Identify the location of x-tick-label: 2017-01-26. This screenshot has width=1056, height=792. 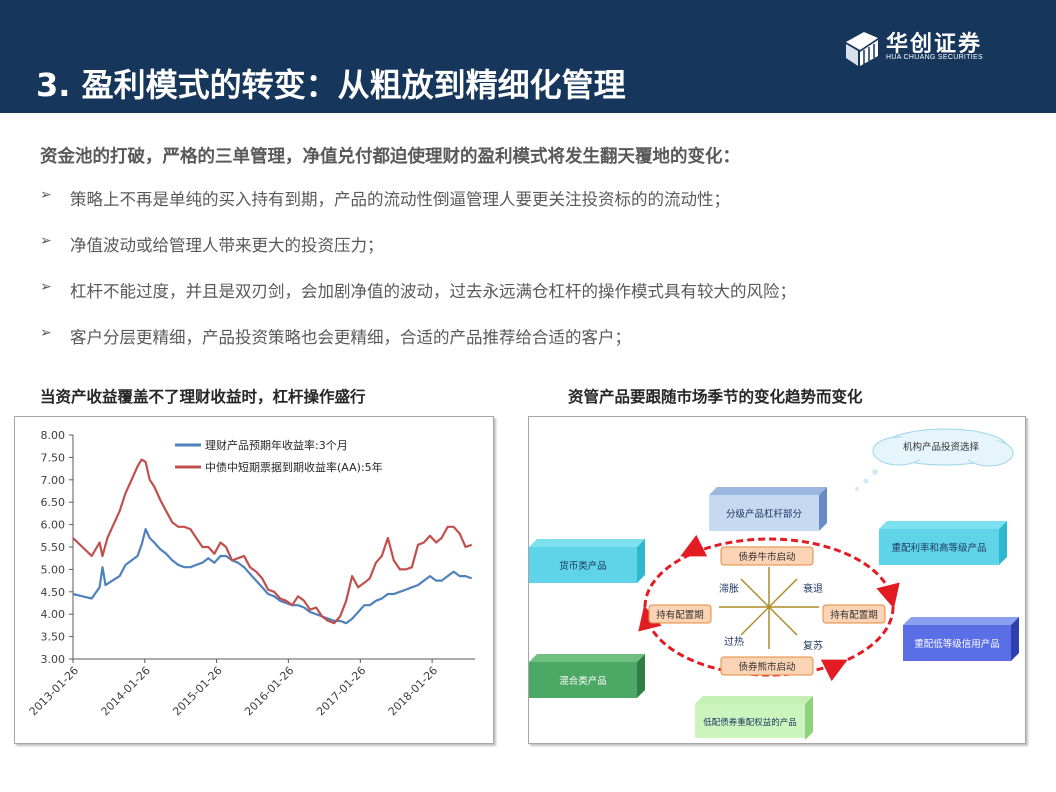
(341, 691).